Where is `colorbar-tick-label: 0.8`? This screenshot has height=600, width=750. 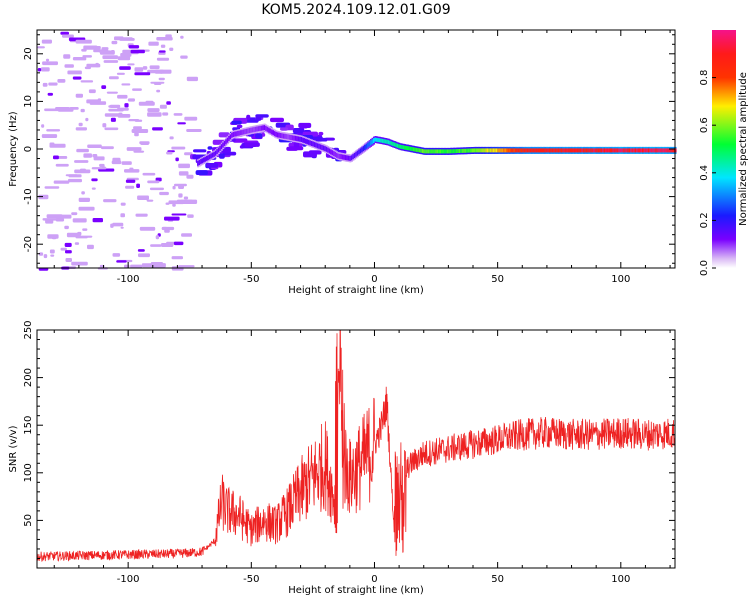 colorbar-tick-label: 0.8 is located at coordinates (704, 78).